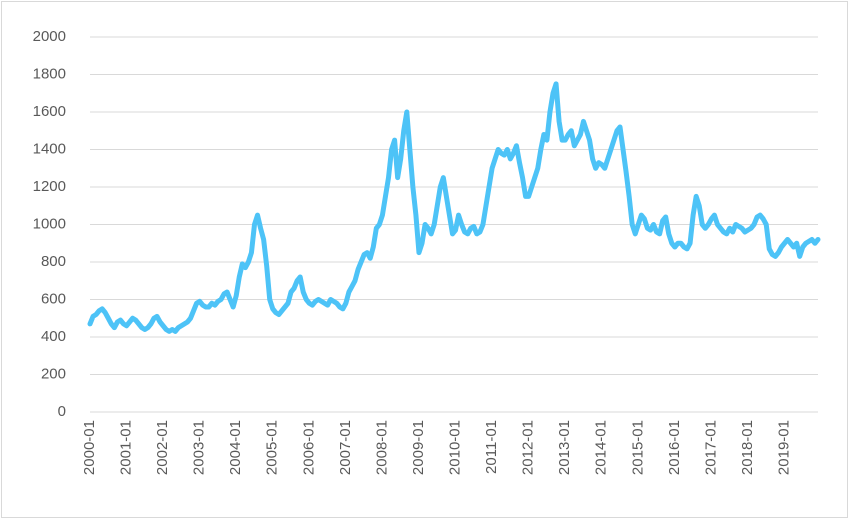  I want to click on x-tick-label: 2019-01, so click(783, 447).